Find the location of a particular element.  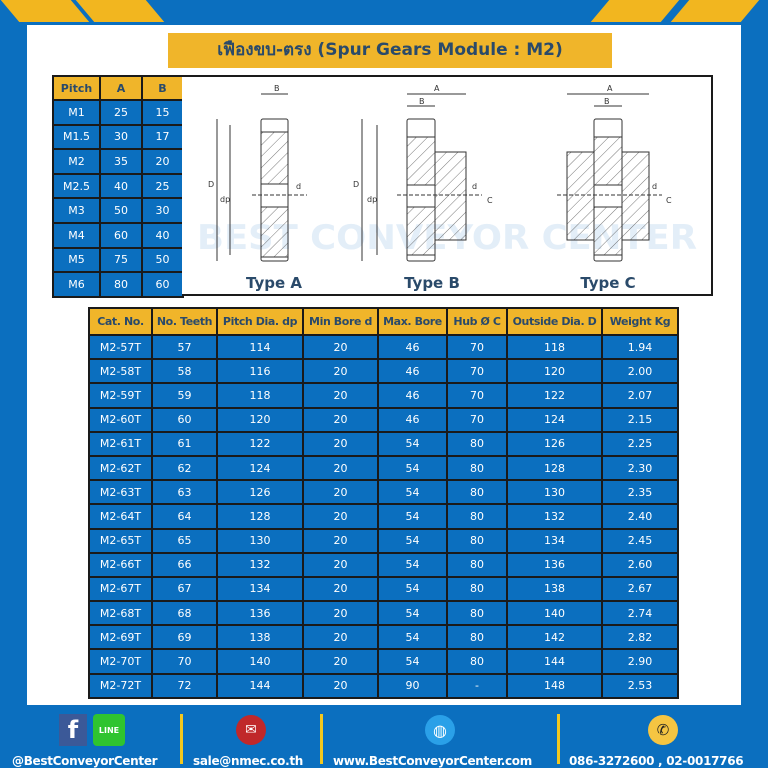

table-cell: 130 is located at coordinates (260, 540).